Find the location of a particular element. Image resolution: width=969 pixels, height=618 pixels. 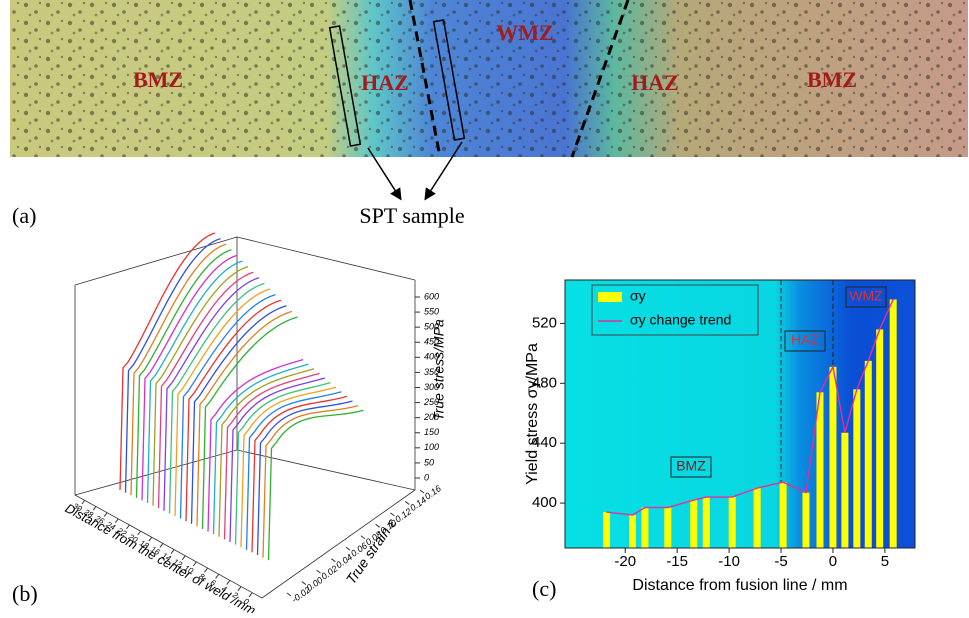

z-tick-label: 100 is located at coordinates (431, 447).